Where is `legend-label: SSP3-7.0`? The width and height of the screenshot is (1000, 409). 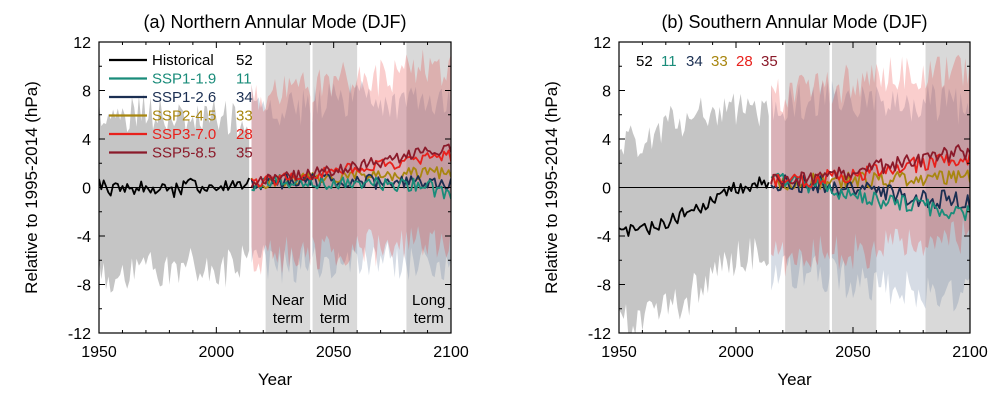
legend-label: SSP3-7.0 is located at coordinates (184, 134).